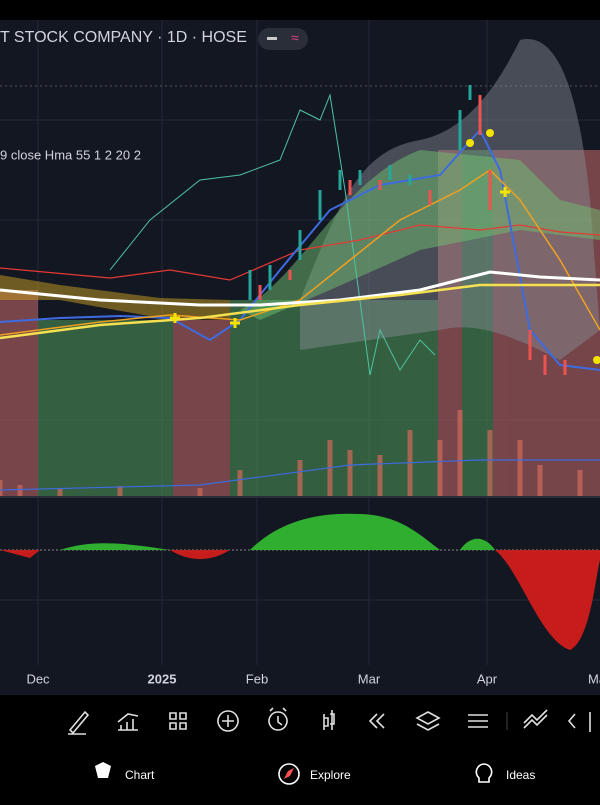 The height and width of the screenshot is (805, 600). I want to click on status-bar, so click(300, 10).